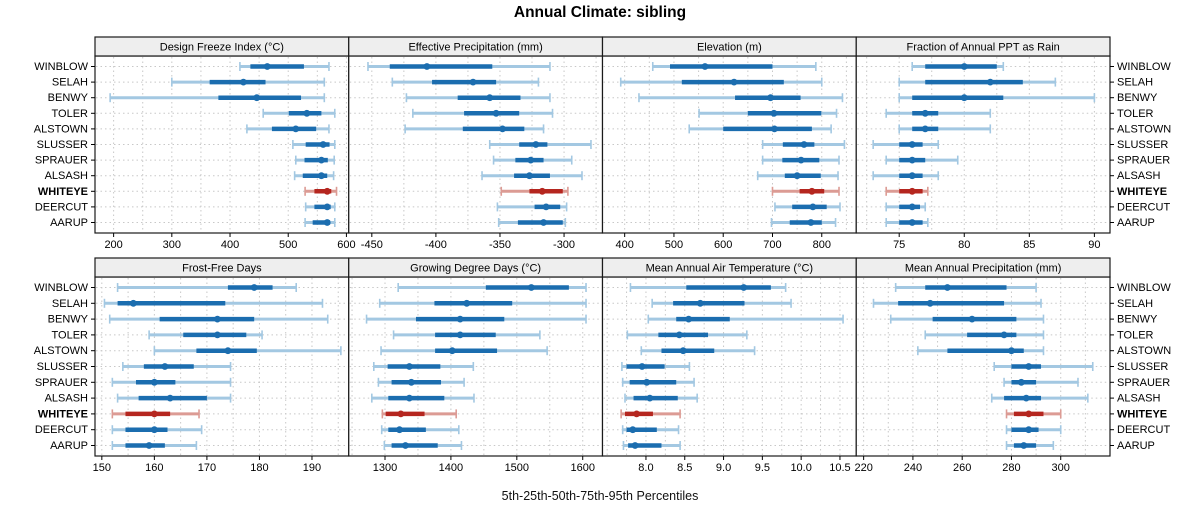 Image resolution: width=1200 pixels, height=525 pixels. I want to click on row-label-left-aarup: AARUP, so click(69, 446).